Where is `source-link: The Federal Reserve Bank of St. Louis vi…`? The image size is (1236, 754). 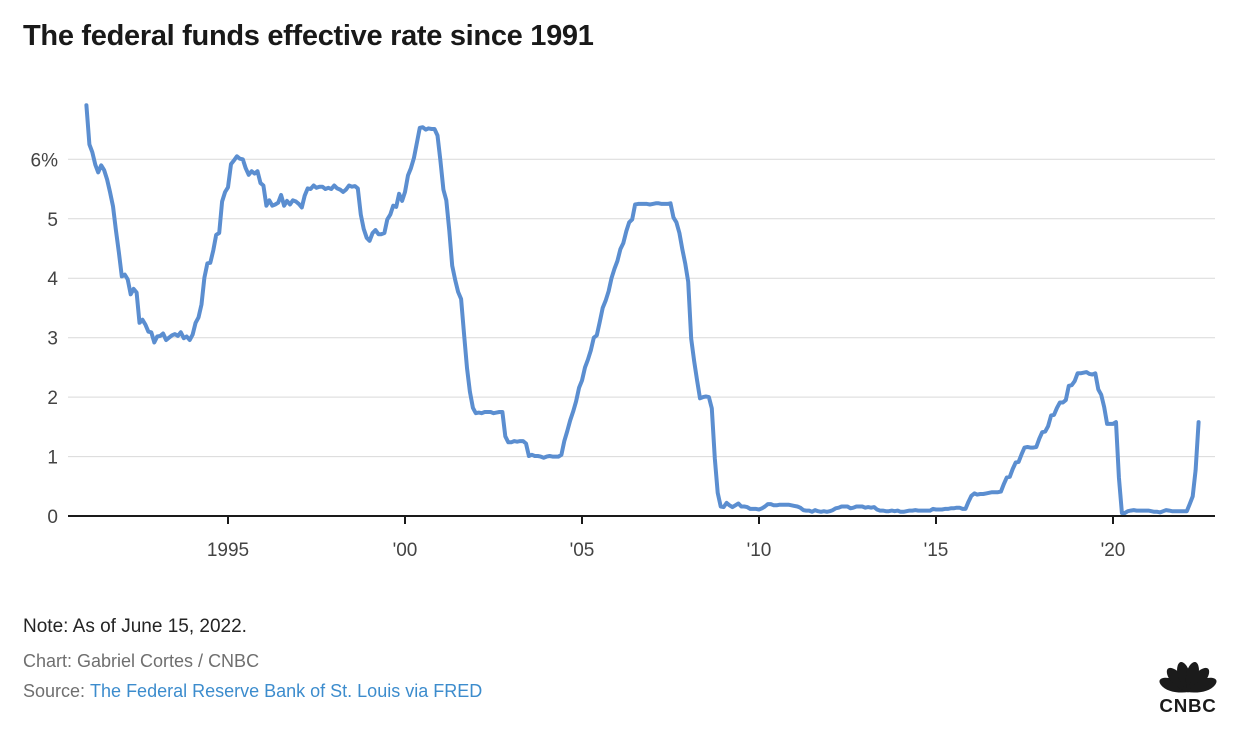 source-link: The Federal Reserve Bank of St. Louis vi… is located at coordinates (286, 691).